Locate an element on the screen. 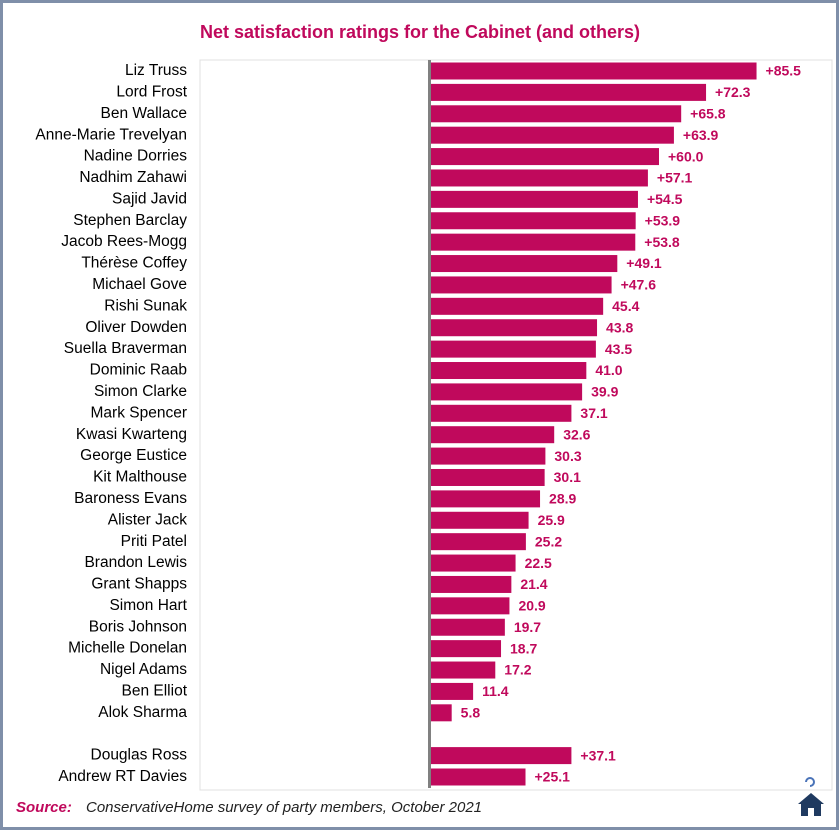 This screenshot has height=830, width=839. value-label: 25.2 is located at coordinates (548, 541).